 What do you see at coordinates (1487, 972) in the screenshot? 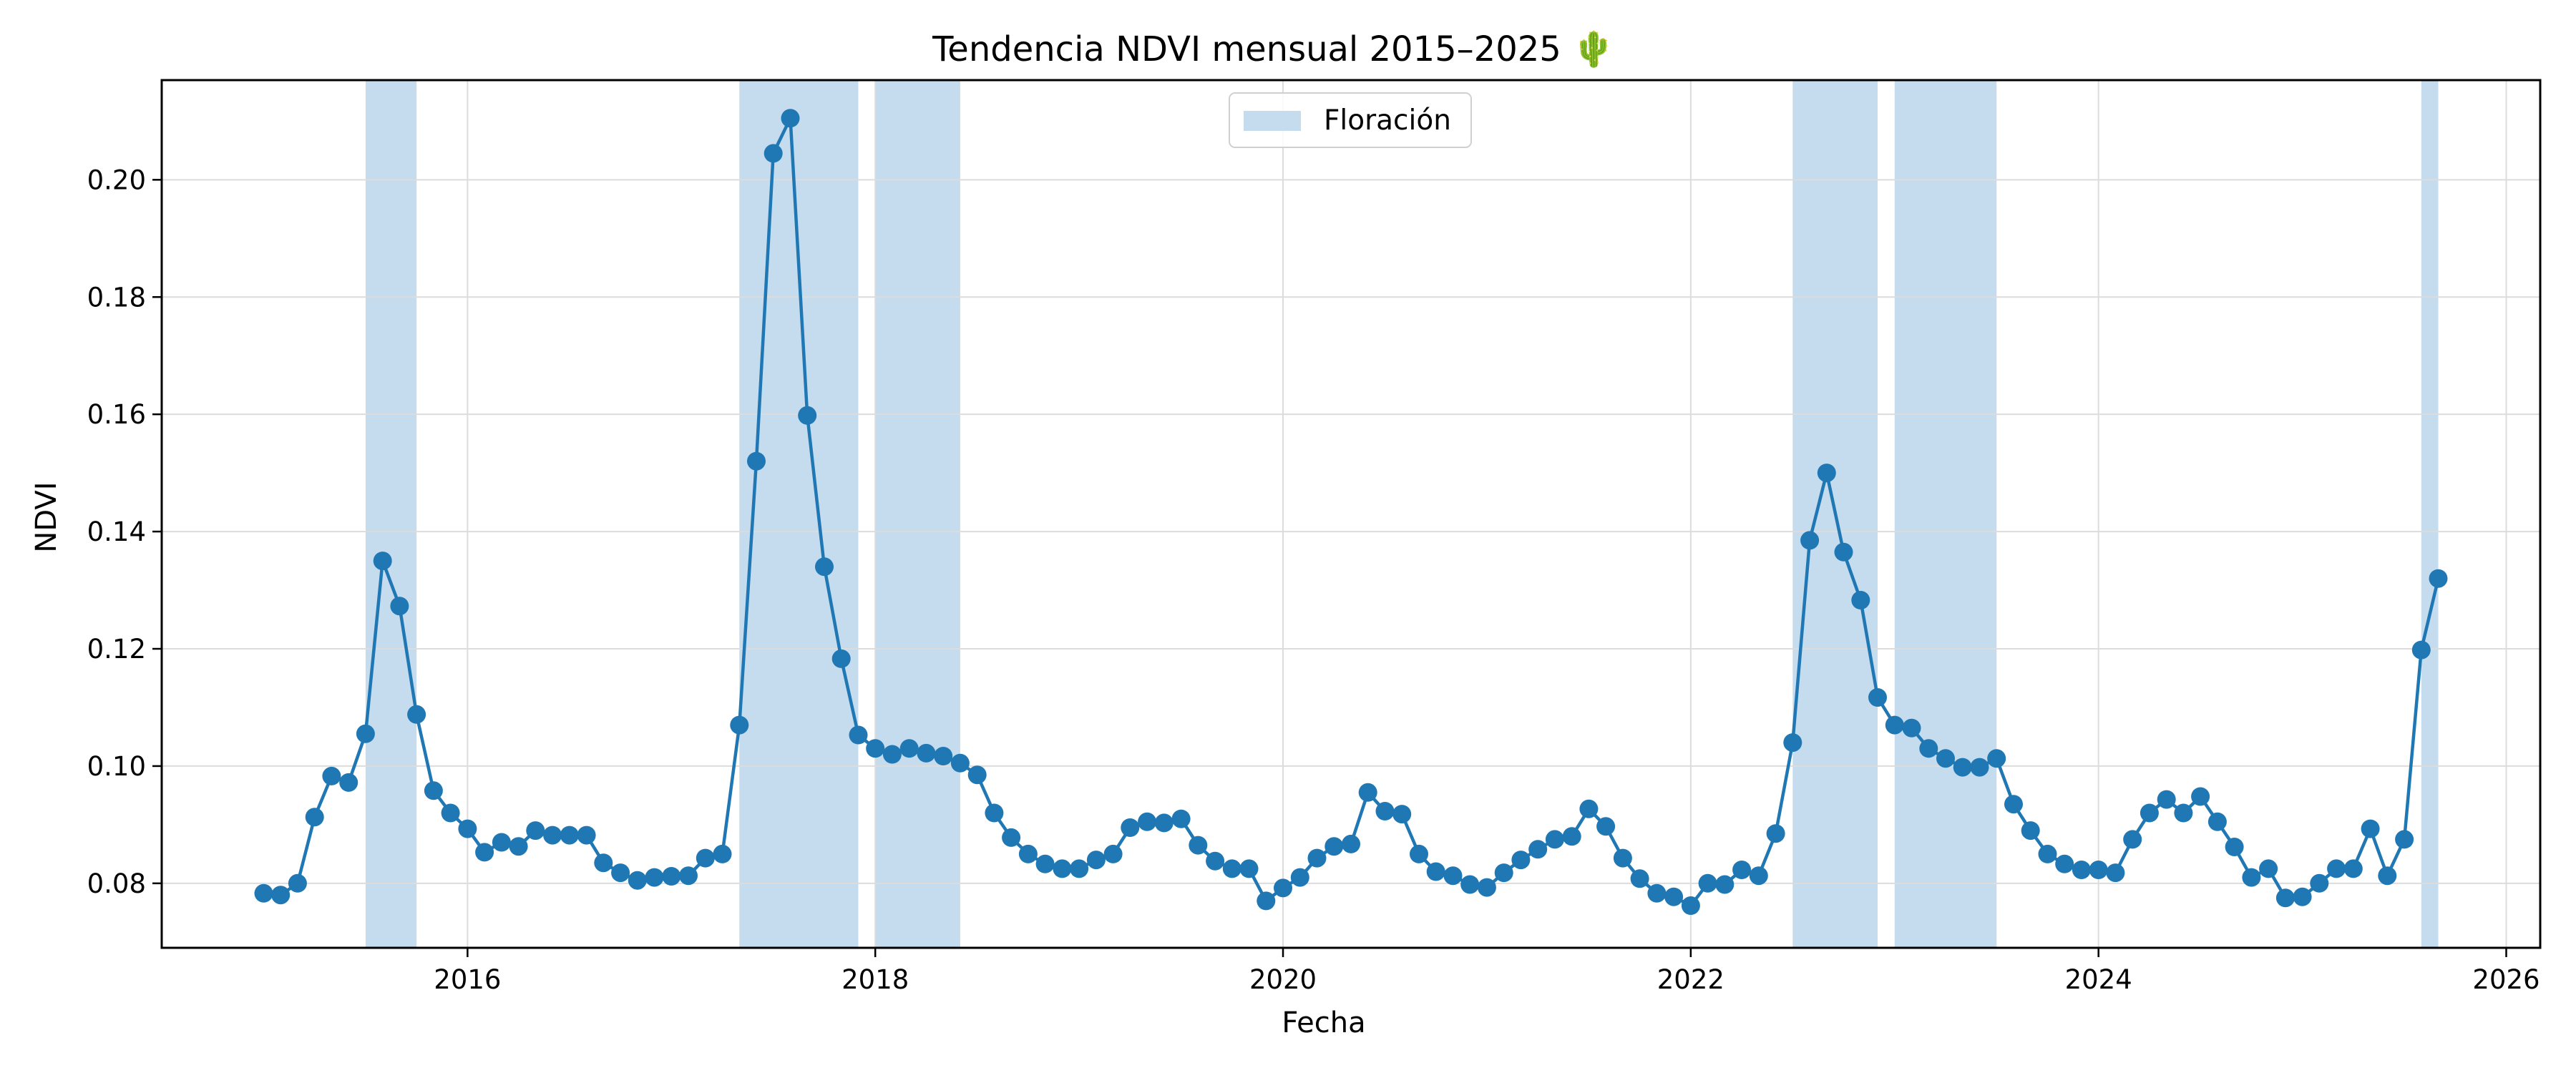
I see `x-axis-ticks: 2016 2018 2020 2022 2024 2026` at bounding box center [1487, 972].